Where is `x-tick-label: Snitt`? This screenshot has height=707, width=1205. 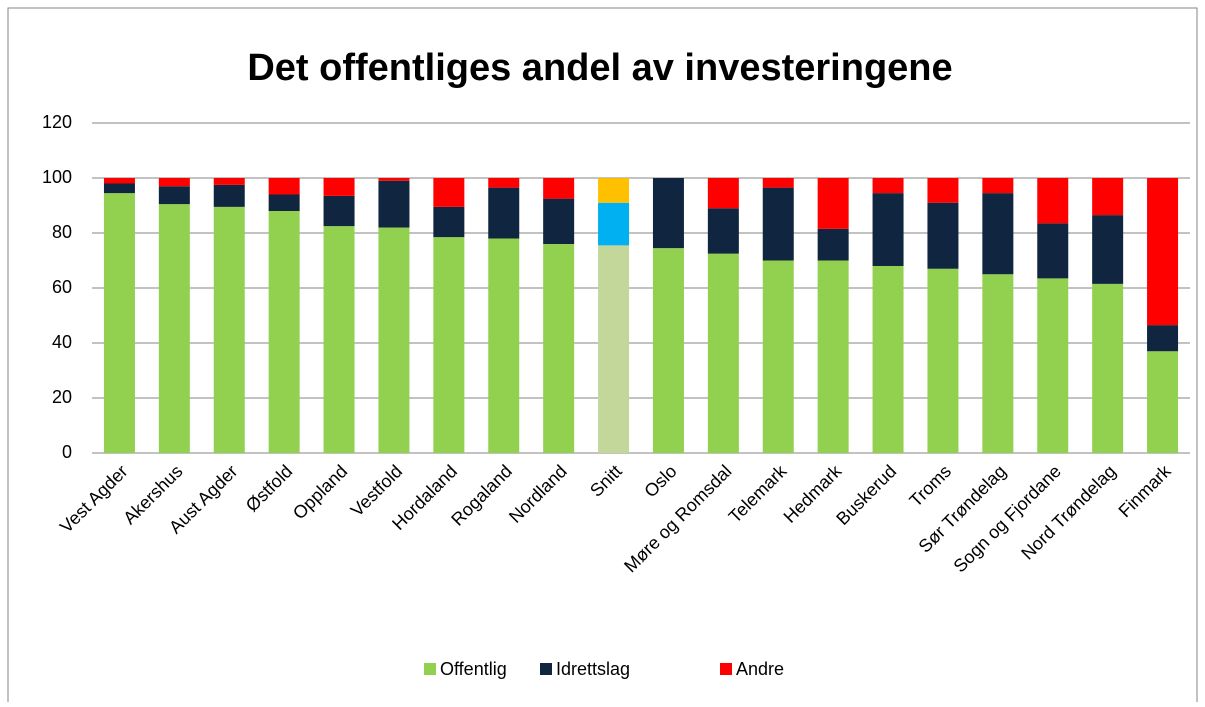 x-tick-label: Snitt is located at coordinates (606, 481).